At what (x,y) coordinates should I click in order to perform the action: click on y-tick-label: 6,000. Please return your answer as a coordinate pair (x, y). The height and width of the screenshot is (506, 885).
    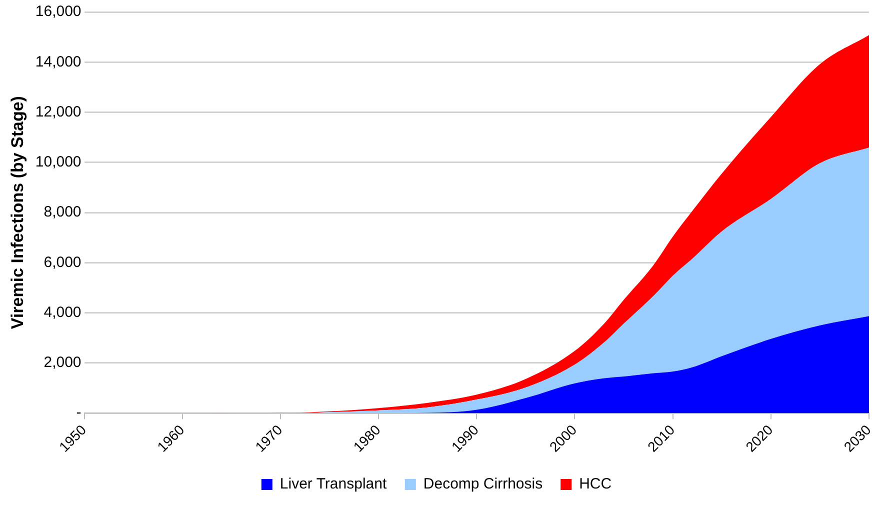
    Looking at the image, I should click on (63, 262).